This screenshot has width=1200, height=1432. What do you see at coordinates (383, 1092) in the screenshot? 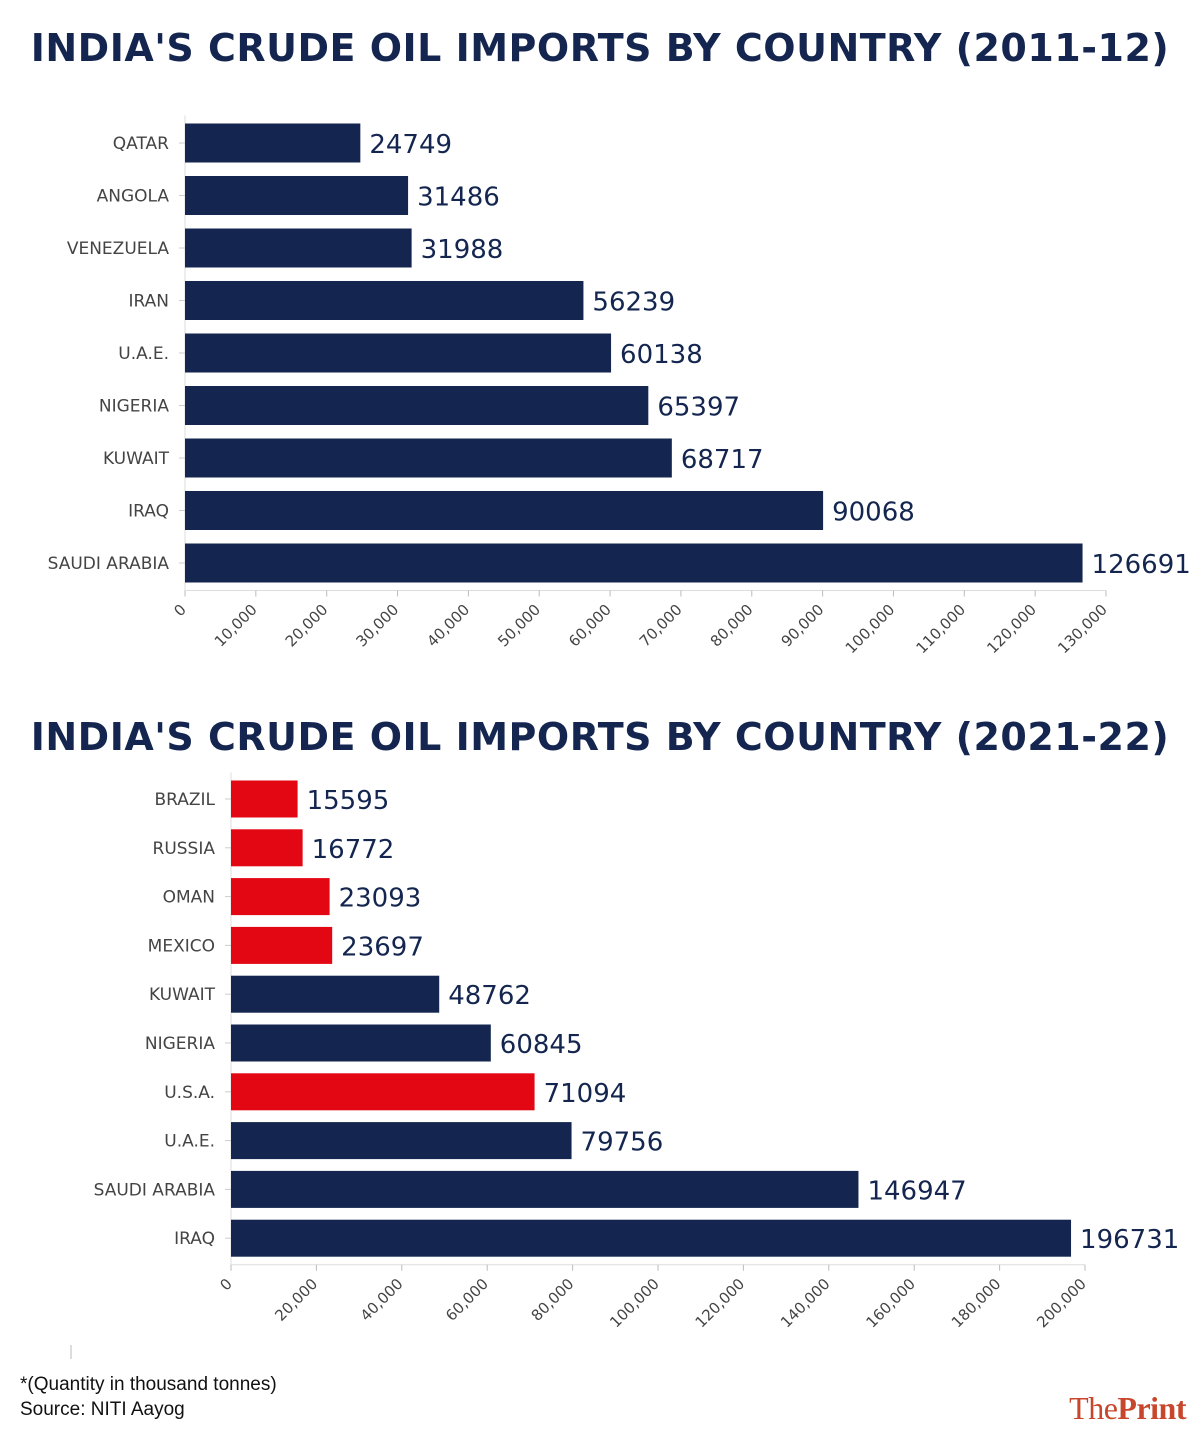
I see `bar-u-s-a` at bounding box center [383, 1092].